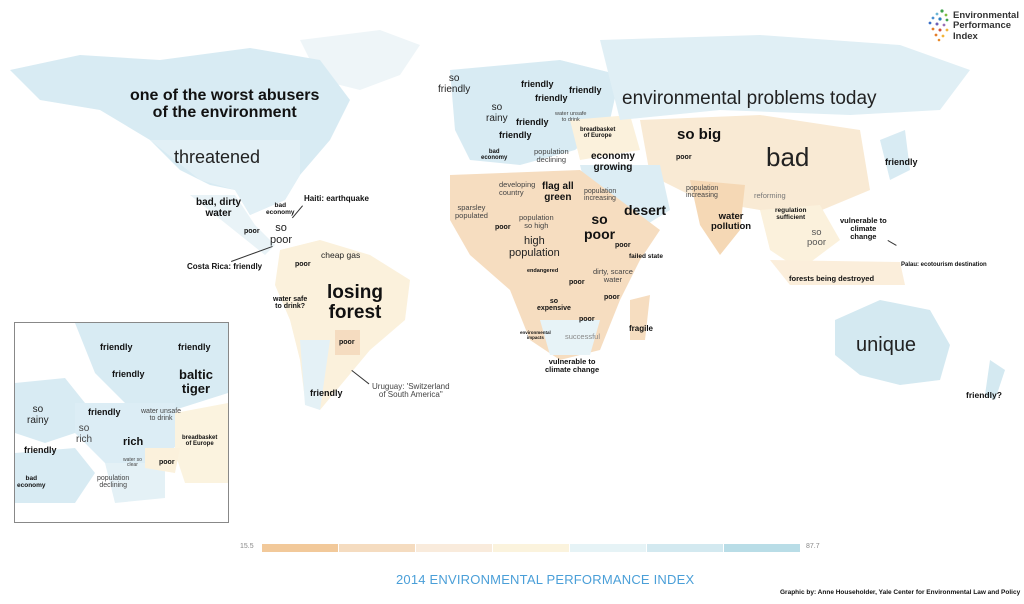  I want to click on label-costa-rica: Costa Rica: friendly, so click(225, 266).